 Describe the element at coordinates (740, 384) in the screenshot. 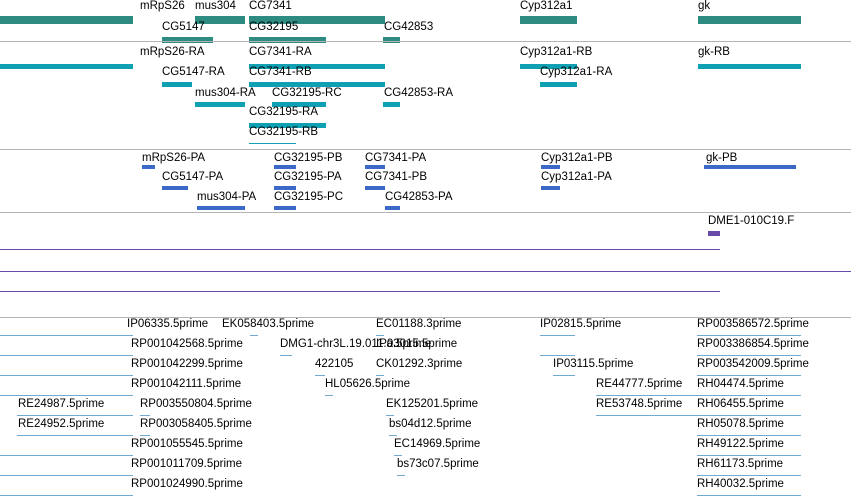

I see `rh04474-5prime-label: RH04474.5prime` at that location.